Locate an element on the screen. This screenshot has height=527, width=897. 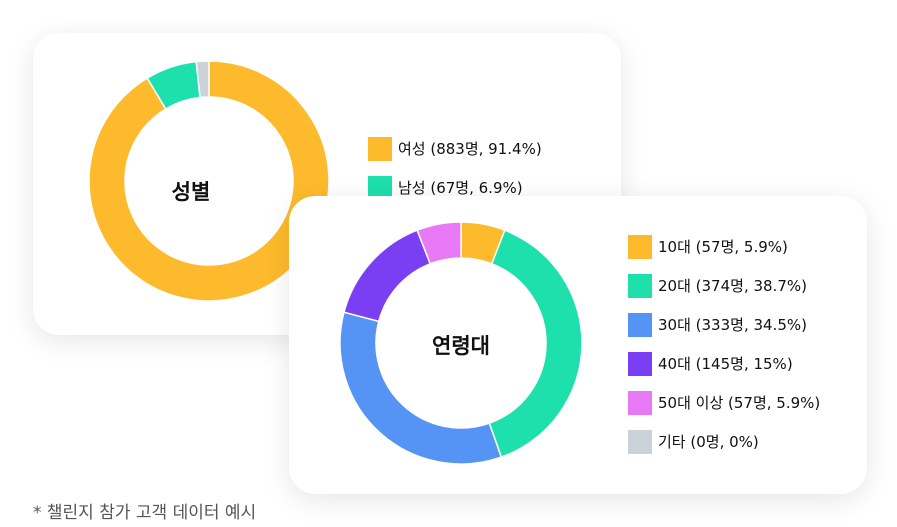
age-legend-item: 20대 (374명, 38.7%) is located at coordinates (724, 285).